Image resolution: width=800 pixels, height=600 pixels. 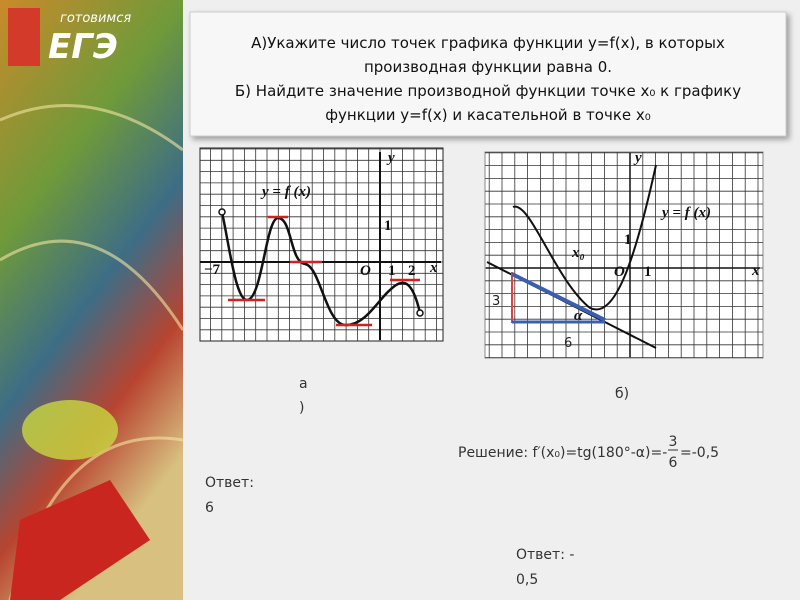 I want to click on logo-badge, so click(x=24, y=37).